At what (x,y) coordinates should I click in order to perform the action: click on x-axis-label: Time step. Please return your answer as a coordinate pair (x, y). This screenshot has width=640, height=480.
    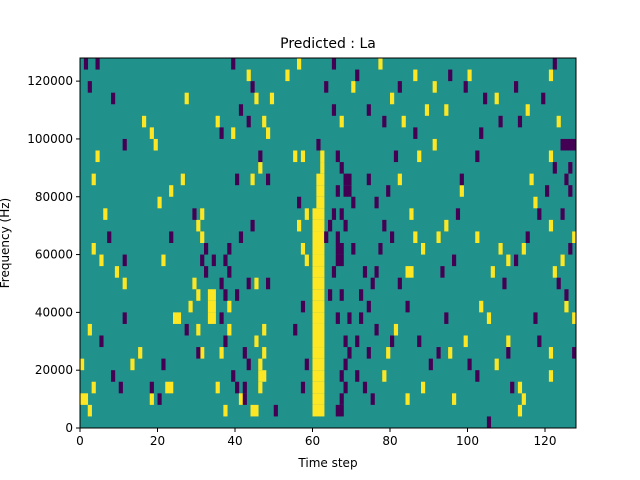
    Looking at the image, I should click on (327, 463).